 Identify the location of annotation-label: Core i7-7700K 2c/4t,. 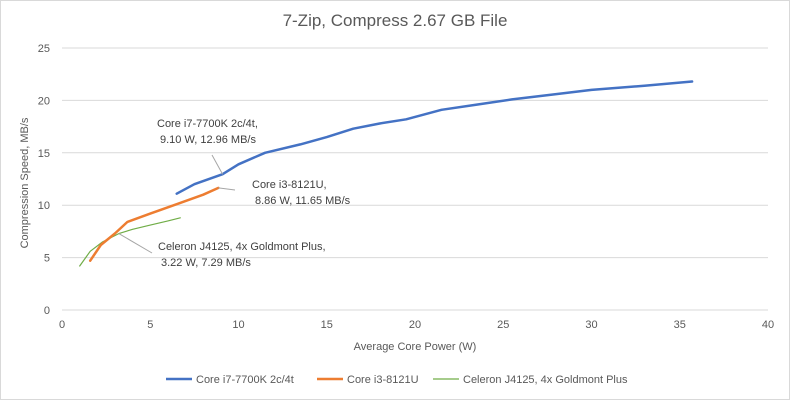
(207, 124).